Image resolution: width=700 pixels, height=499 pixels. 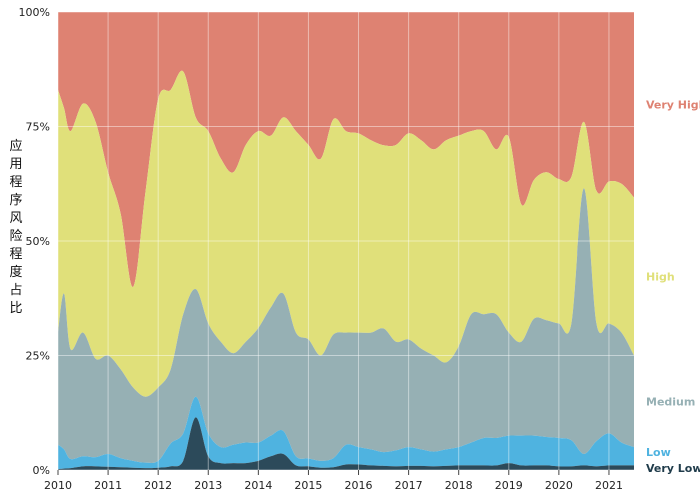 I want to click on x-tick-label: 2020, so click(x=559, y=485).